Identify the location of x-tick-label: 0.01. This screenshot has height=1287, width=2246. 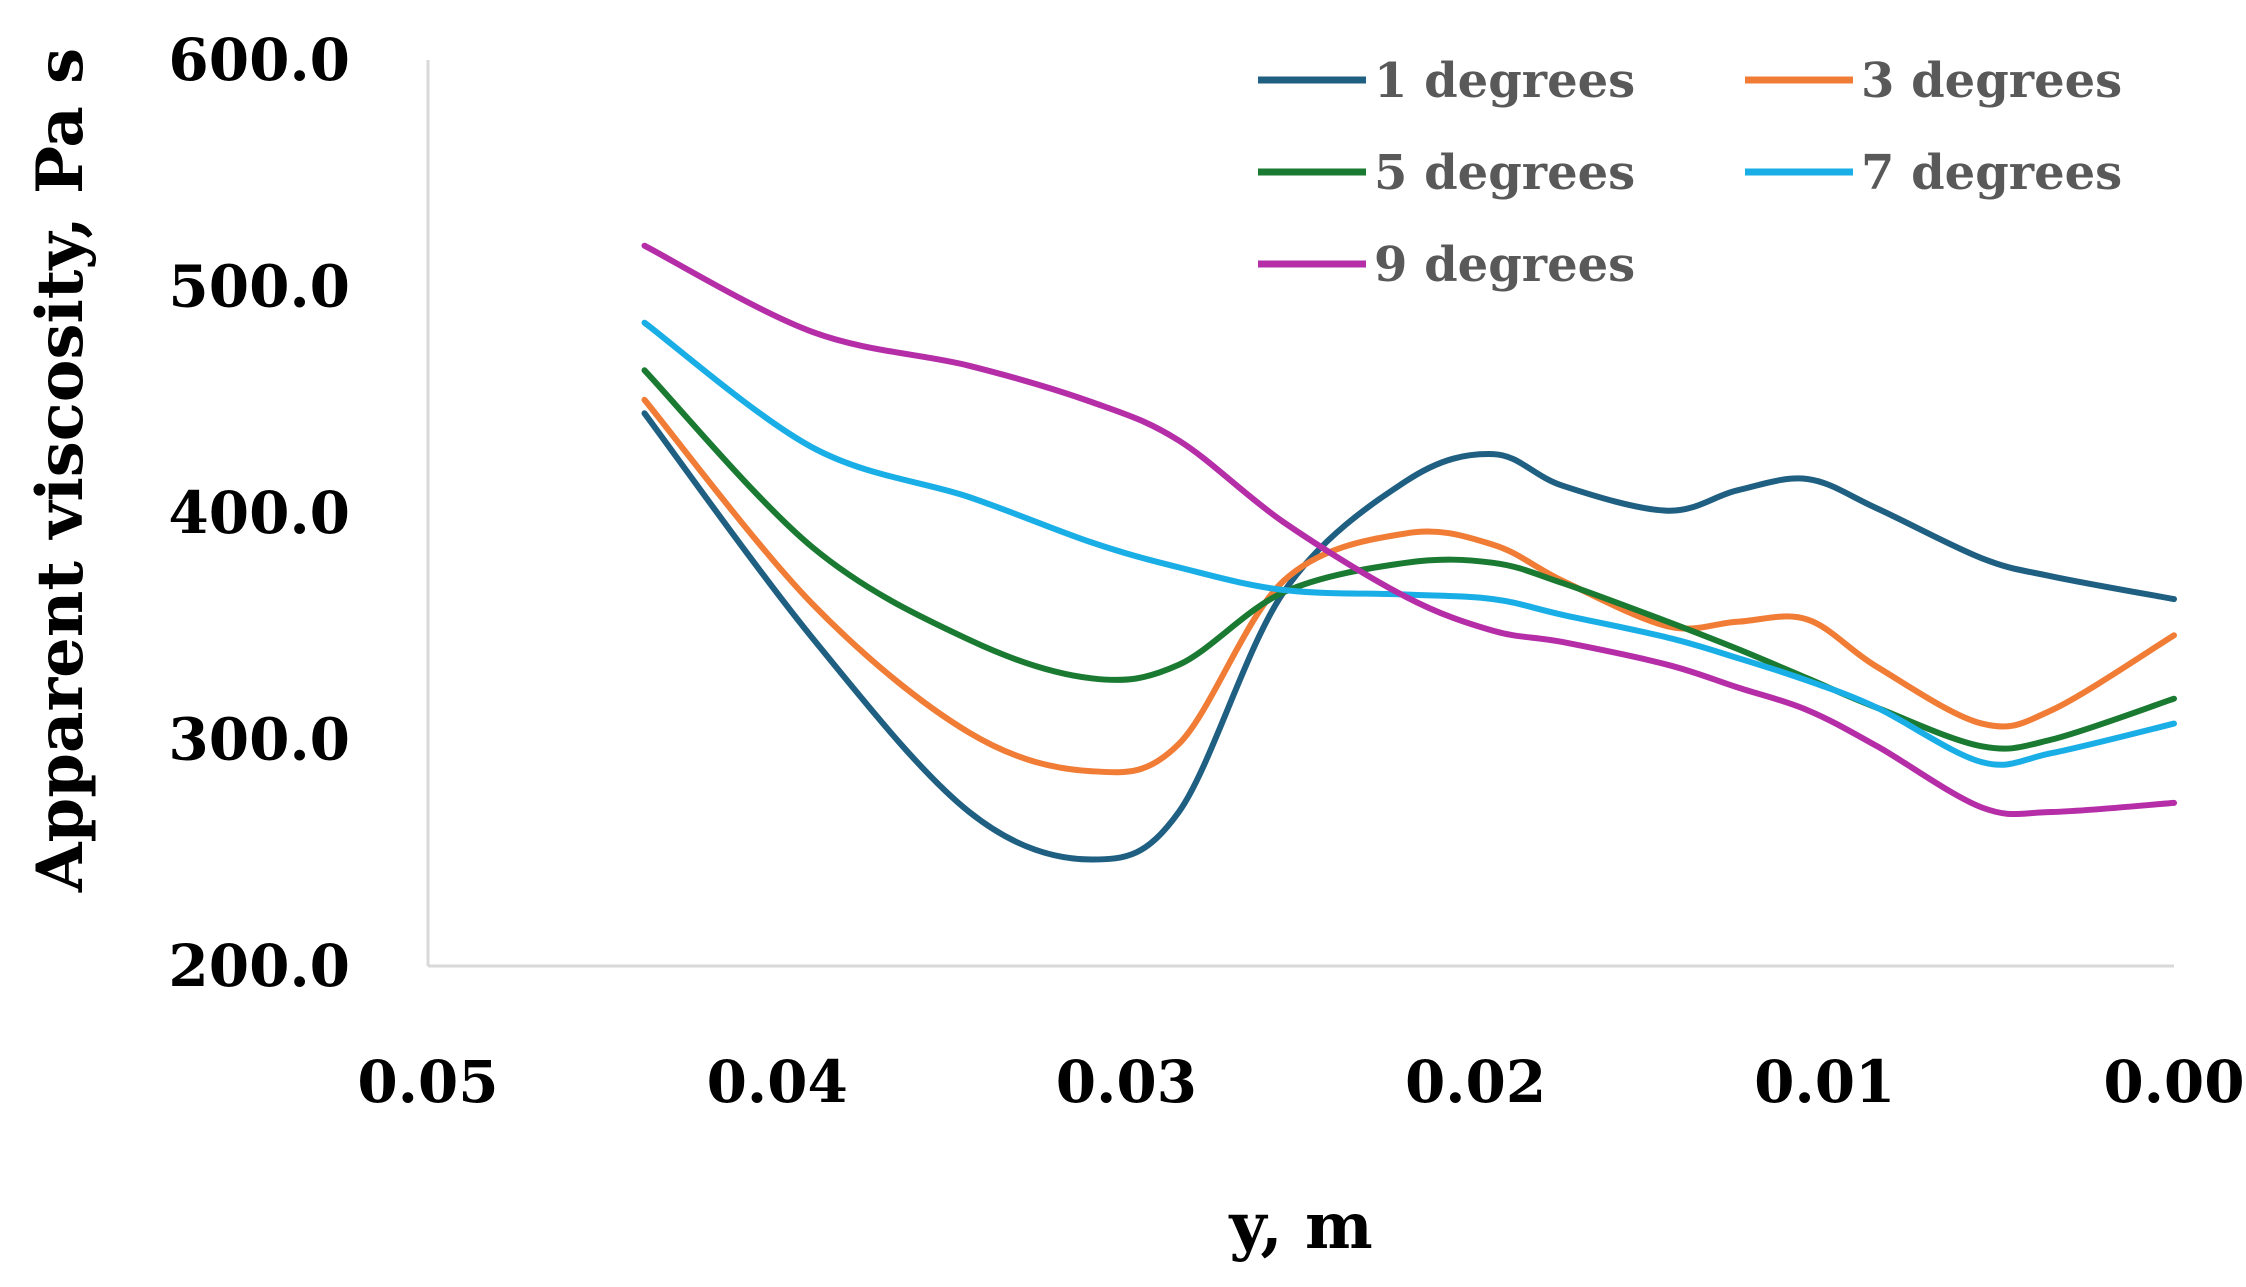
(1824, 1082).